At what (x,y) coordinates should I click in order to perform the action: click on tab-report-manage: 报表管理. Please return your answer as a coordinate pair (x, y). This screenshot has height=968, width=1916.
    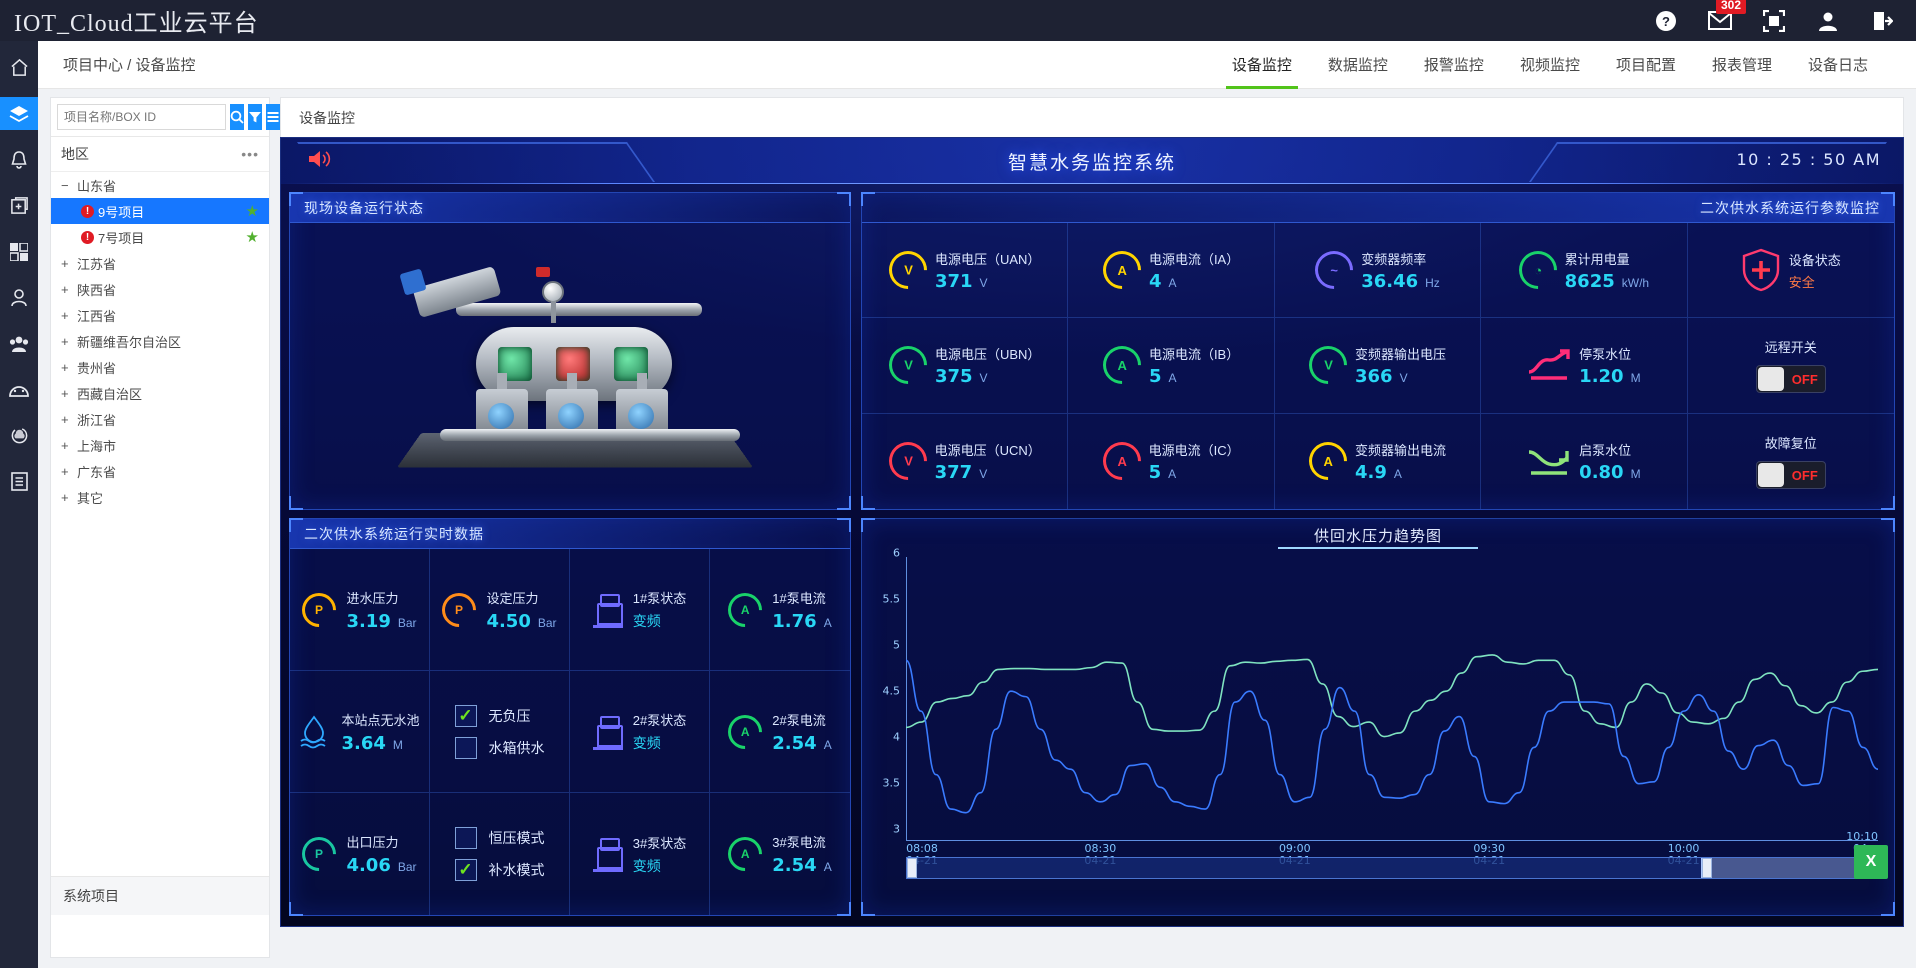
    Looking at the image, I should click on (1741, 65).